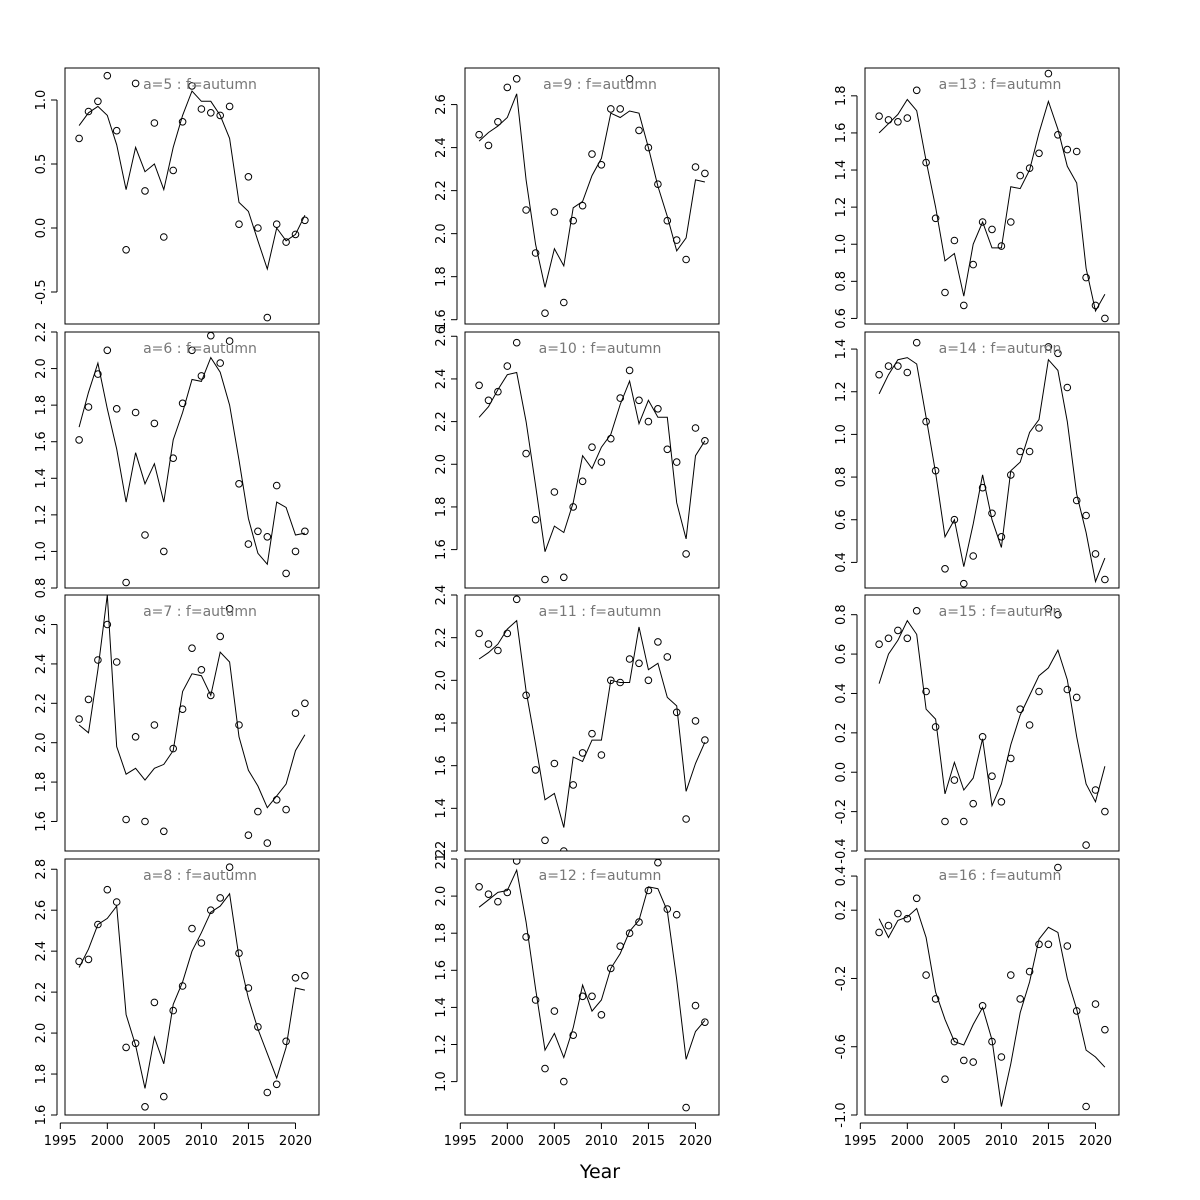 The image size is (1200, 1200). I want to click on panel-8: 1.2 1.4 1.6 1.8 2.0 2.2 2.4 a=11 : f=autumn, so click(577, 723).